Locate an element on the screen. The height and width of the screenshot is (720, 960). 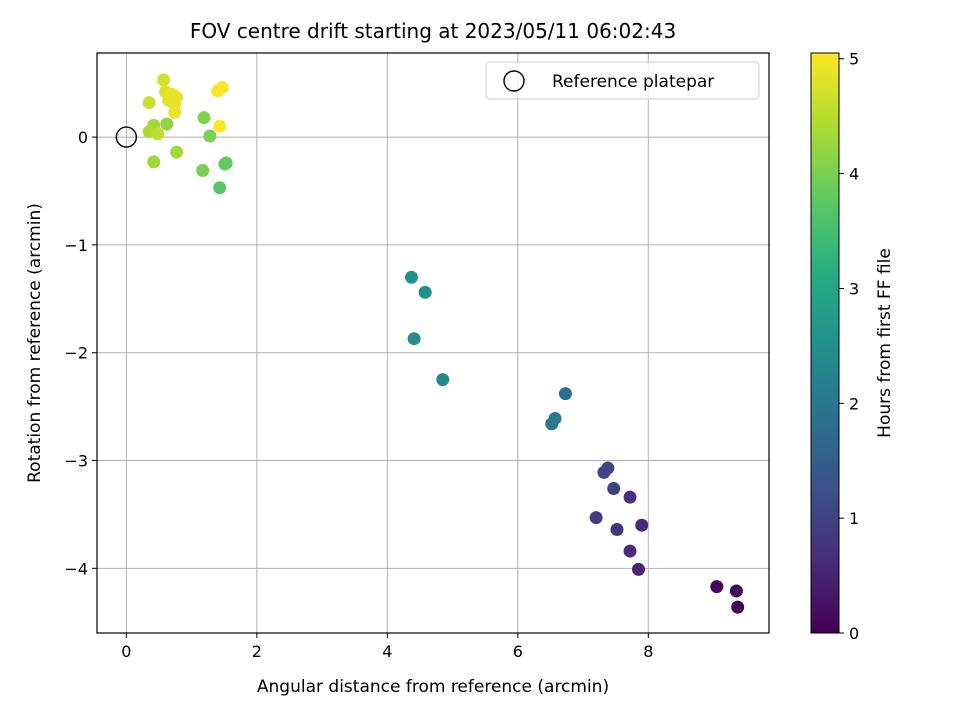
colorbar: 0 1 2 3 4 5 Hours from first FF file is located at coordinates (852, 346).